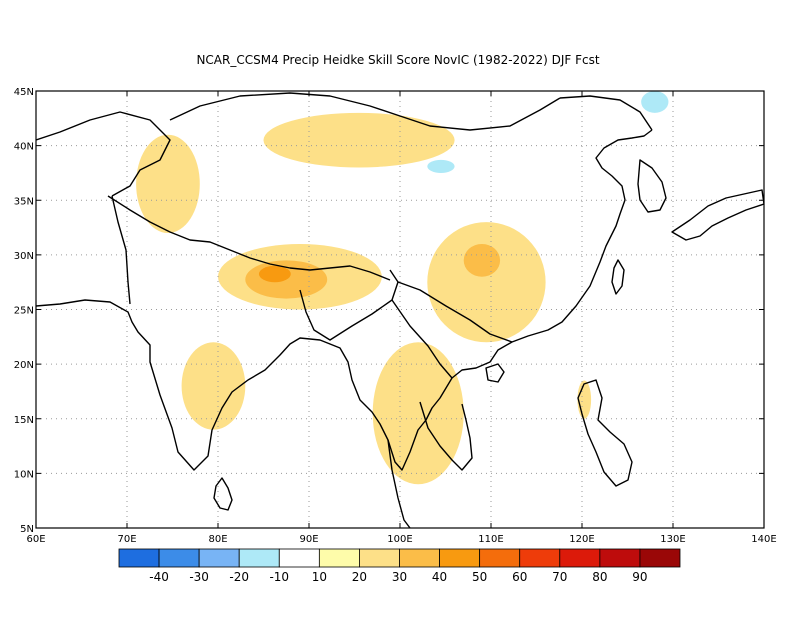  Describe the element at coordinates (27, 529) in the screenshot. I see `y-tick-label: 5N` at that location.